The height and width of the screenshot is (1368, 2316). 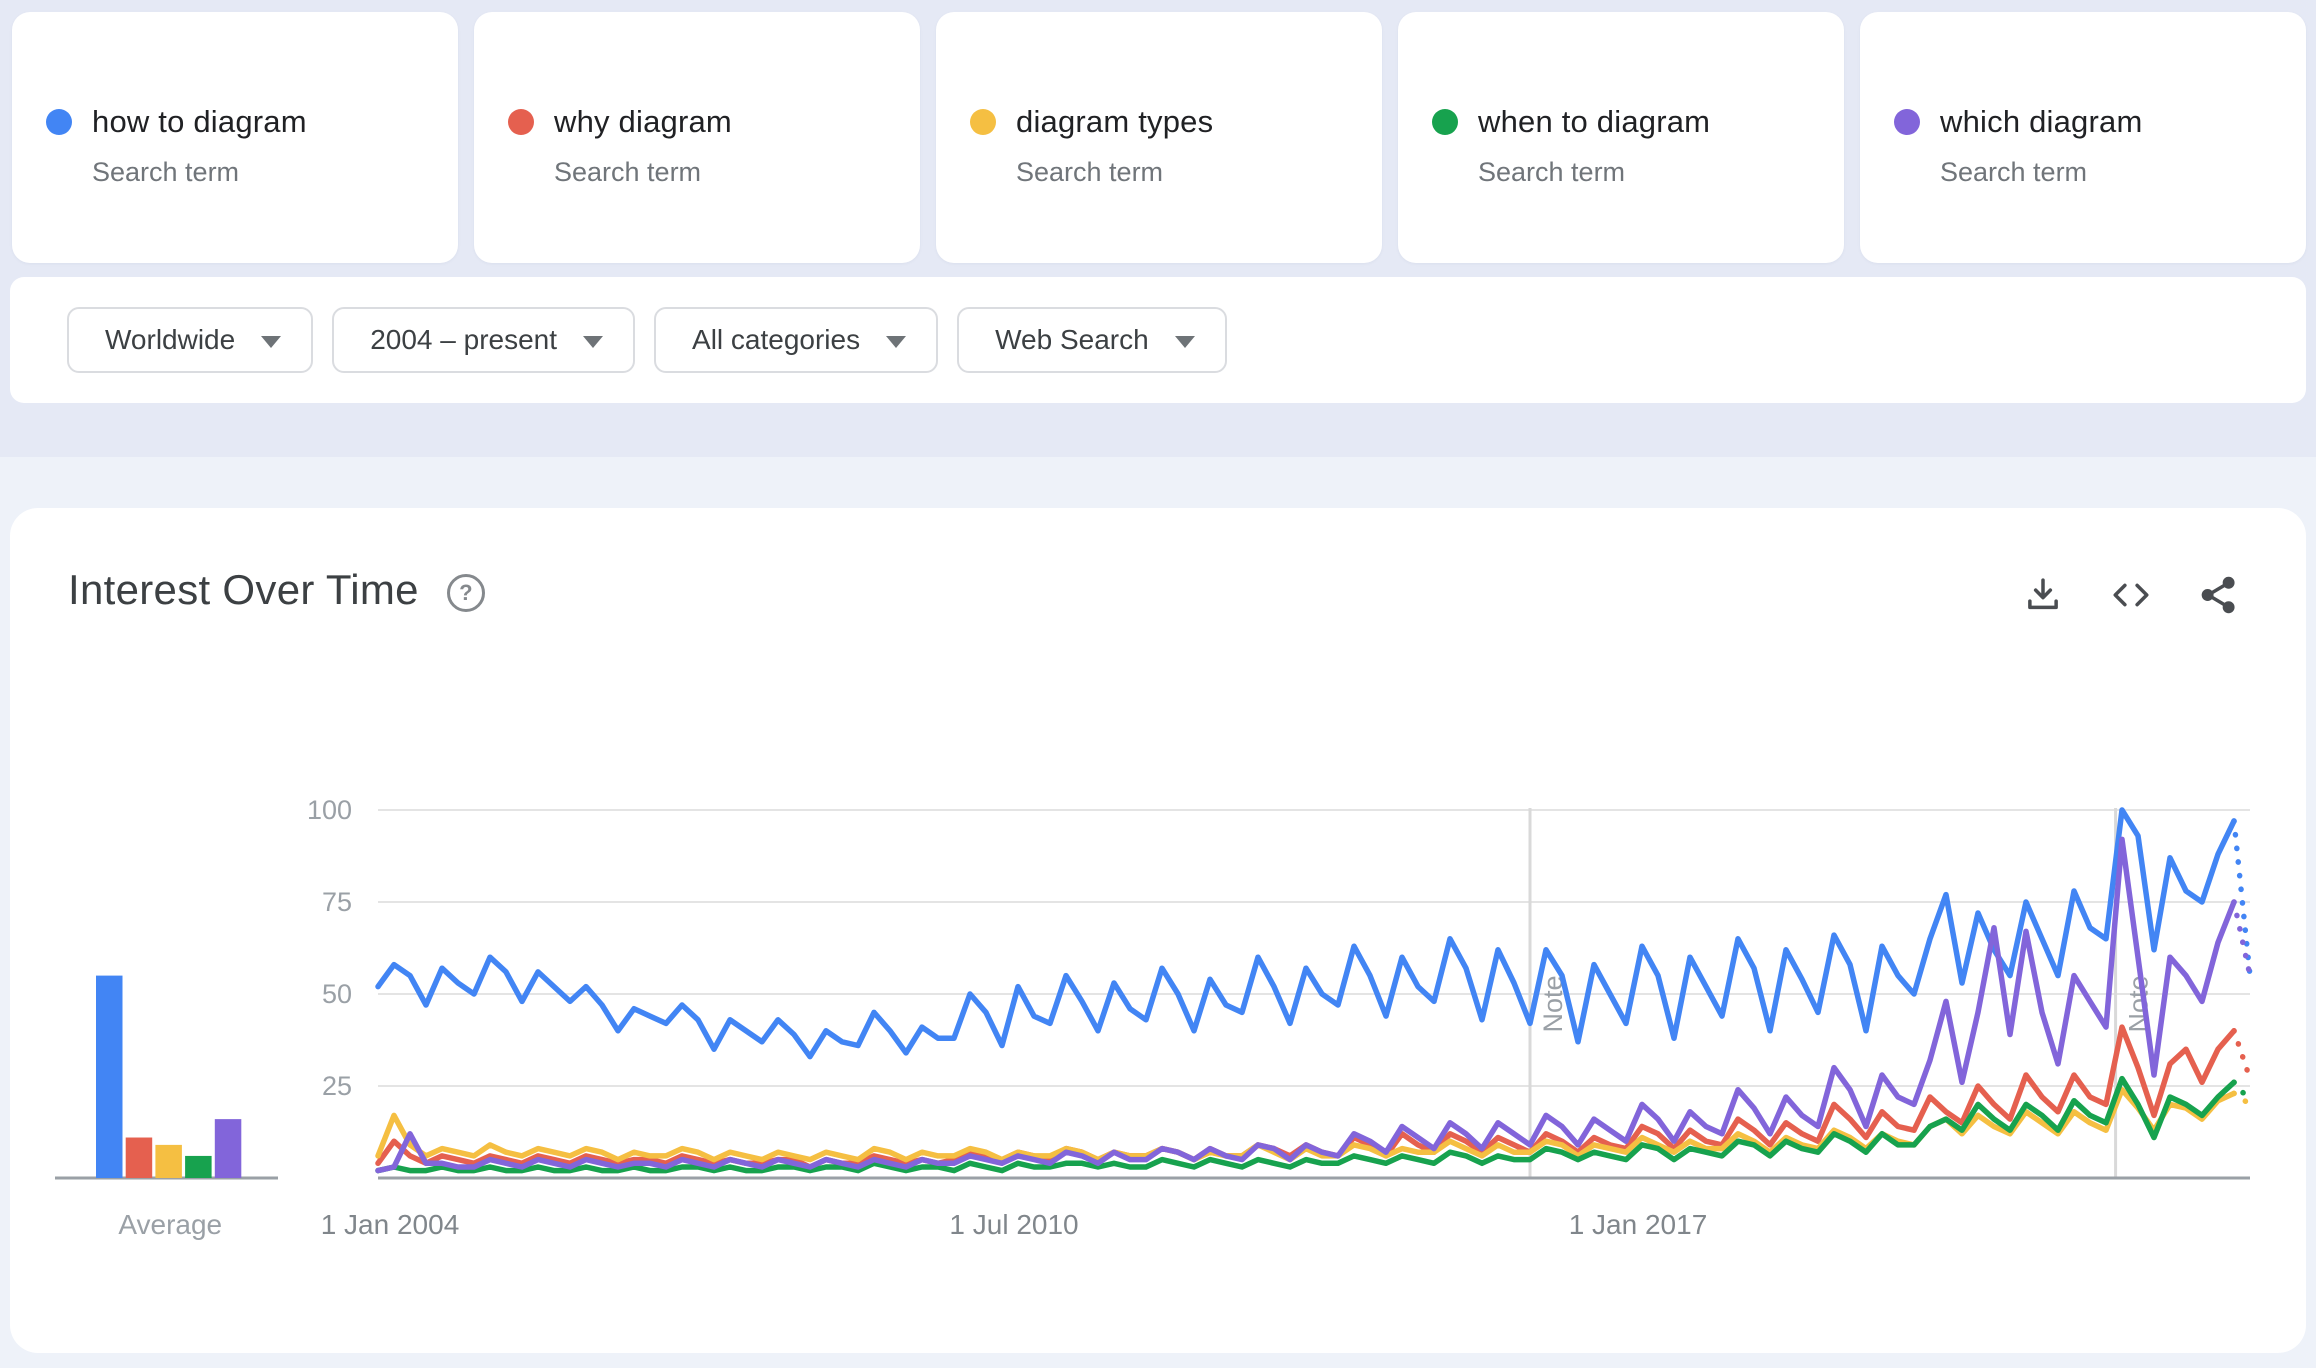 What do you see at coordinates (776, 339) in the screenshot?
I see `category-filter-value: All categories` at bounding box center [776, 339].